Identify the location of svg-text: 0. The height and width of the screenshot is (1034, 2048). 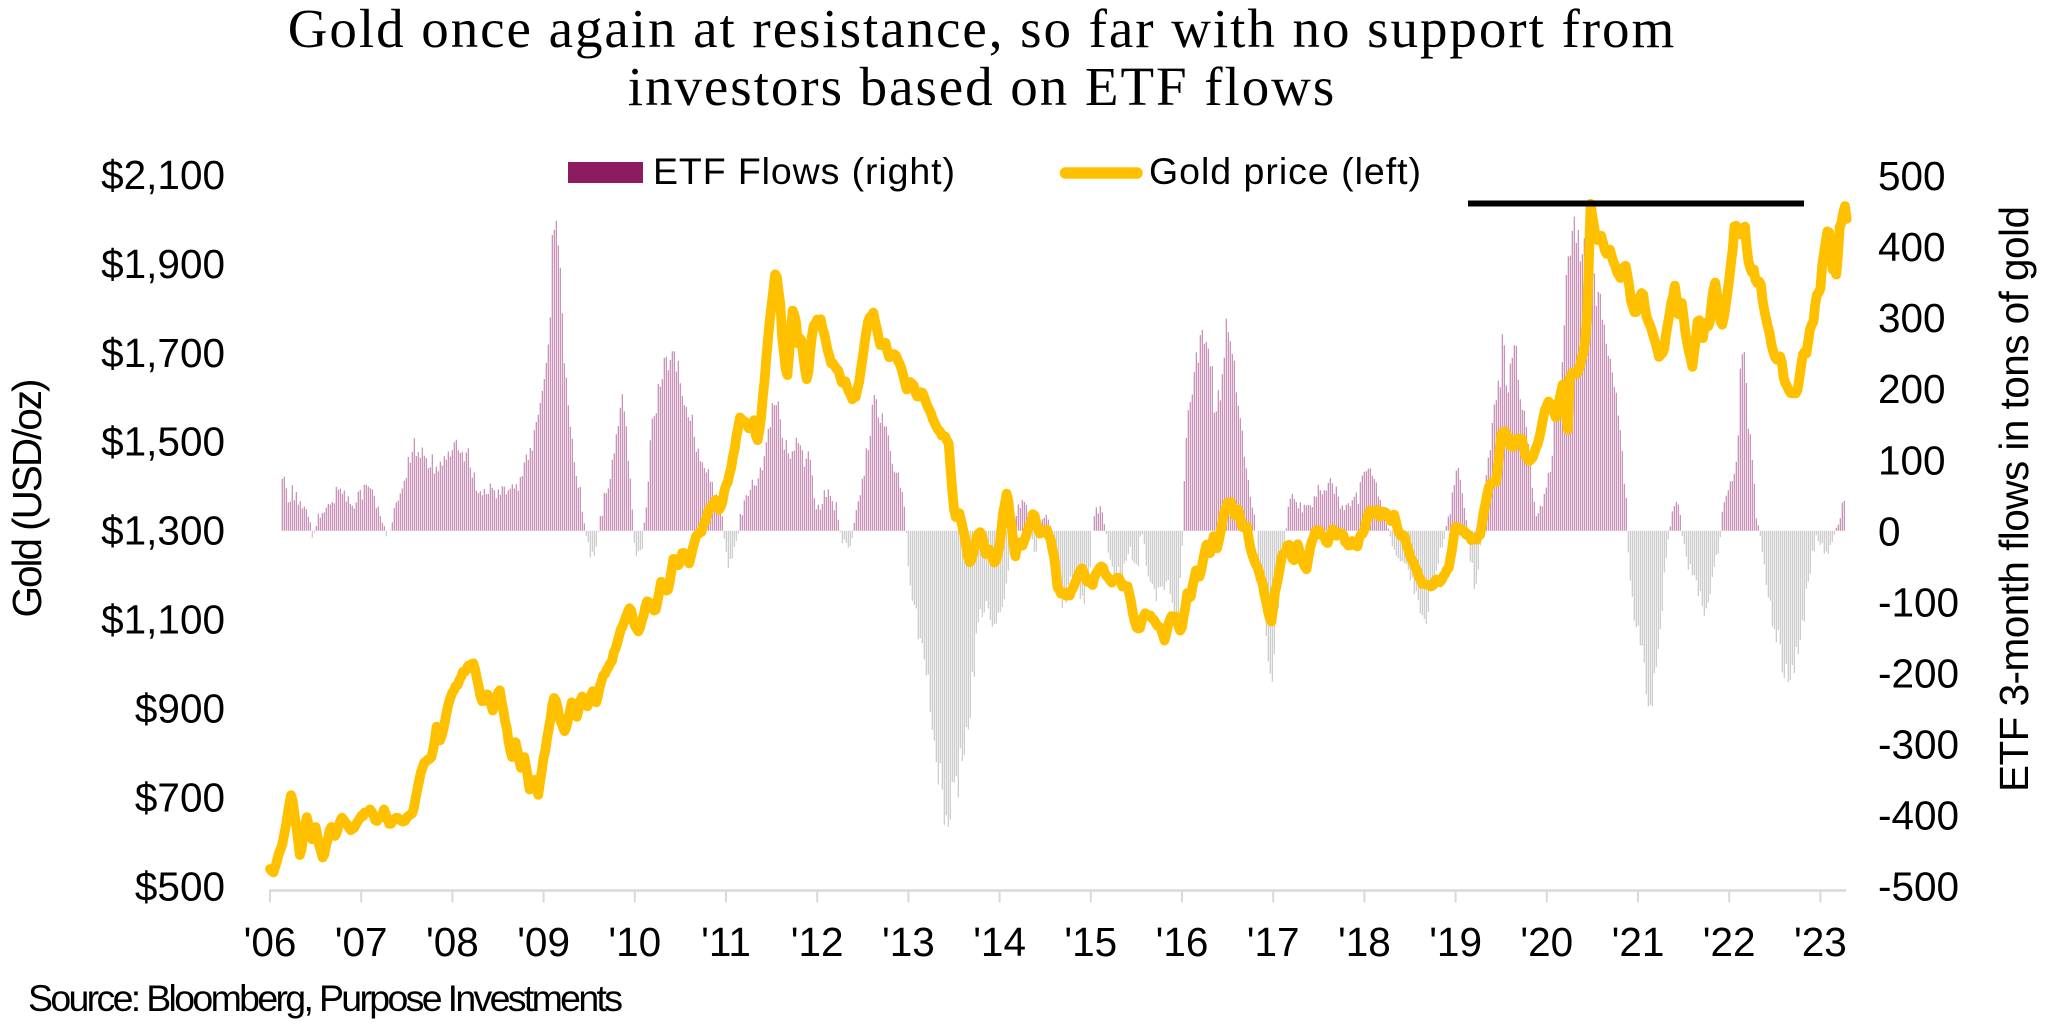
(1889, 531).